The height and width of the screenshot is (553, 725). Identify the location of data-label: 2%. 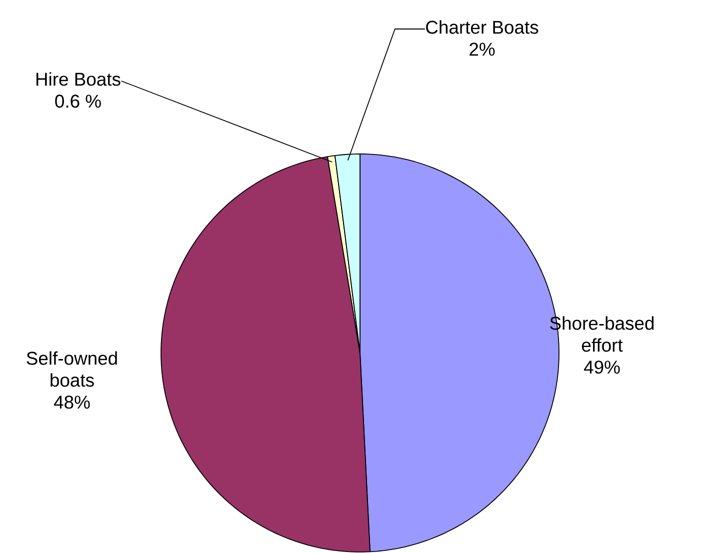
(482, 49).